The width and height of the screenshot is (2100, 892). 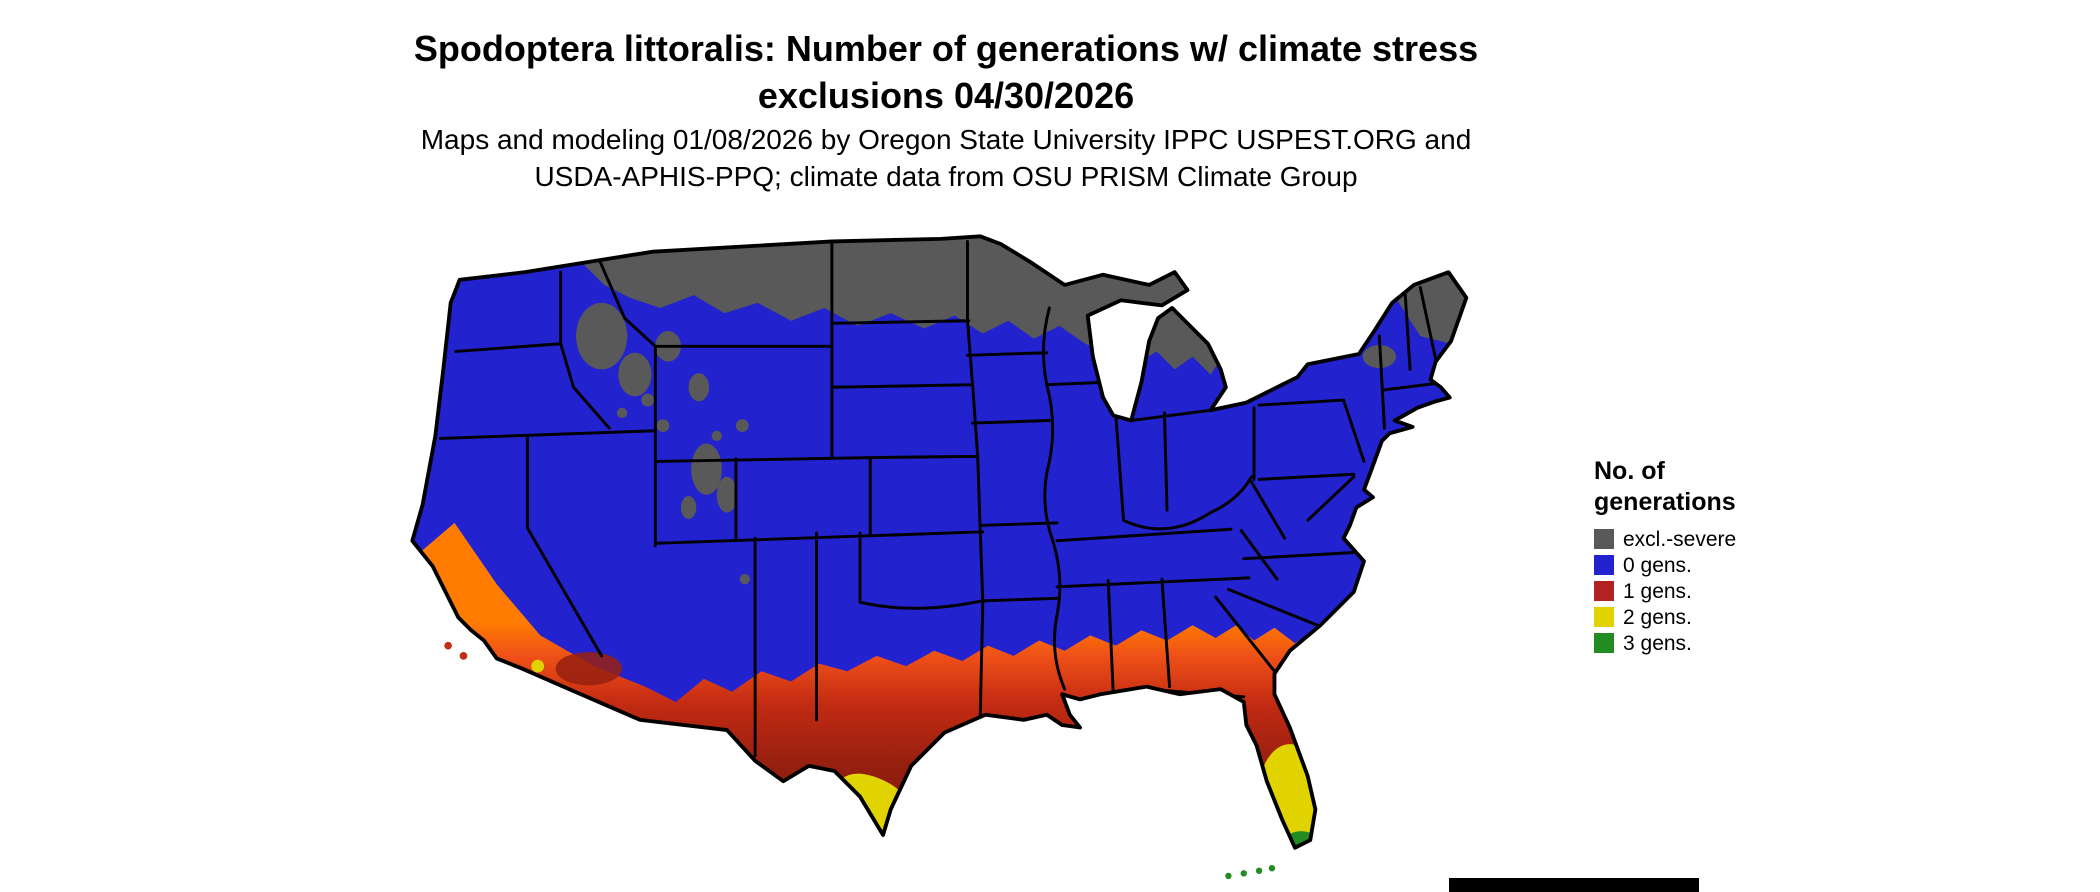 I want to click on legend-title: No. of generations, so click(x=1665, y=486).